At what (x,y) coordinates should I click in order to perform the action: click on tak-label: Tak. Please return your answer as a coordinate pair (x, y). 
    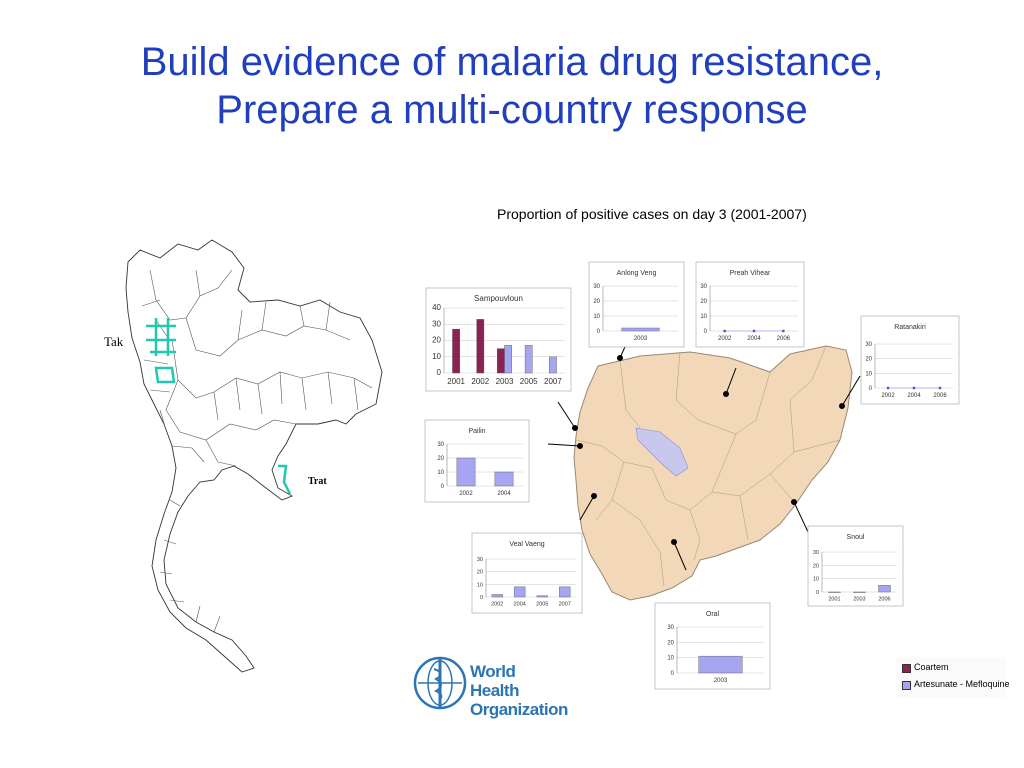
    Looking at the image, I should click on (114, 341).